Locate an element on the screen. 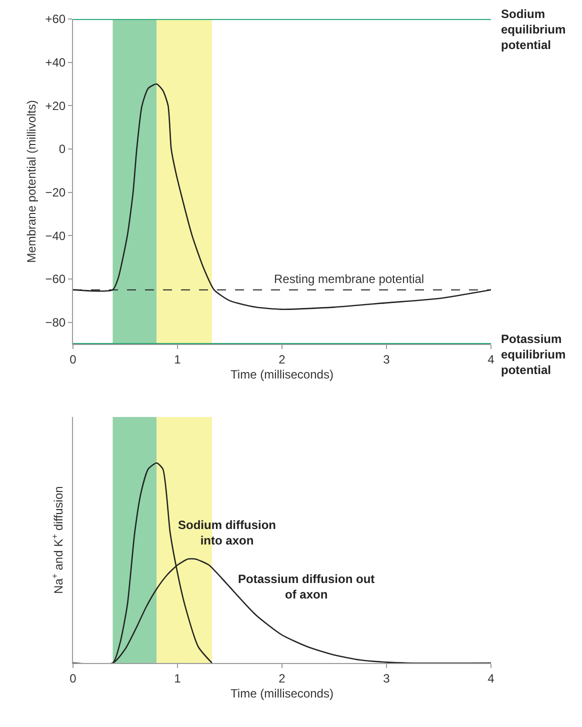  y-tick-label: −20 is located at coordinates (55, 193).